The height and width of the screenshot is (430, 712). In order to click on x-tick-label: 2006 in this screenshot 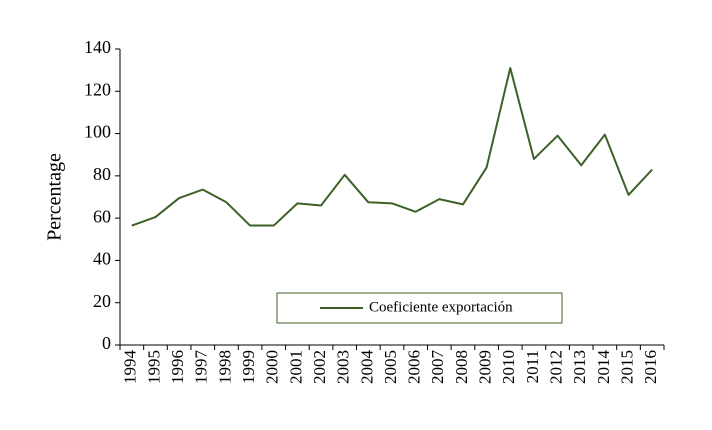, I will do `click(414, 367)`.